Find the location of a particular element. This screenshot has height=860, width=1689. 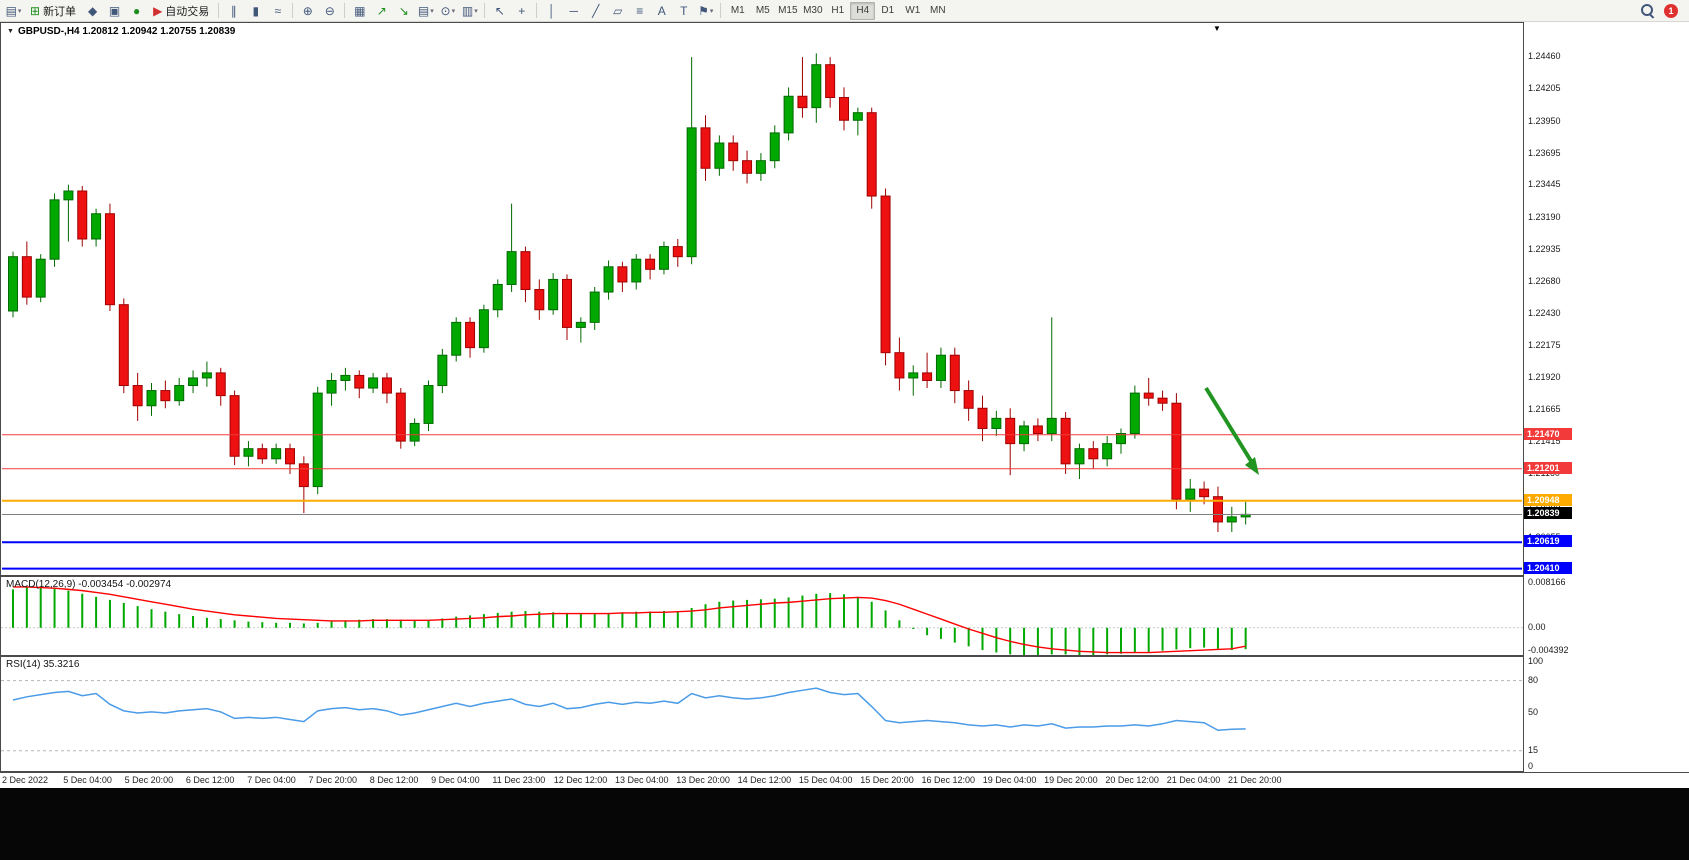

macd-canvas is located at coordinates (762, 616).